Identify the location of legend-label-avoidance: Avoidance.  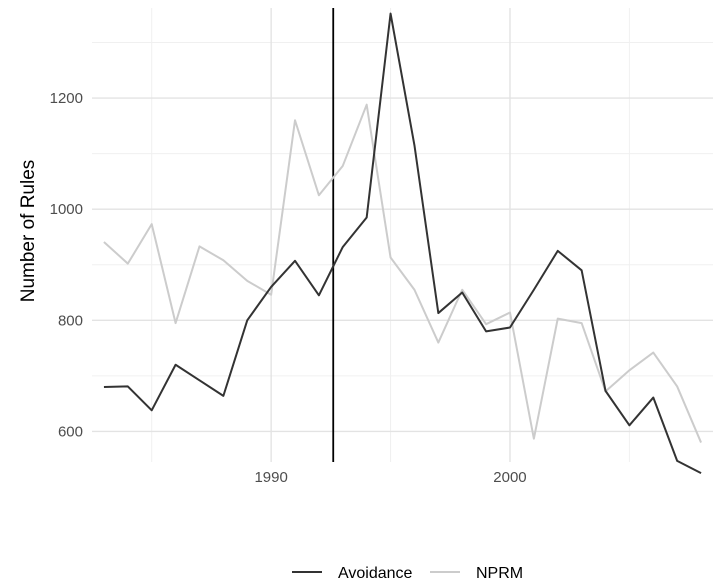
(375, 572).